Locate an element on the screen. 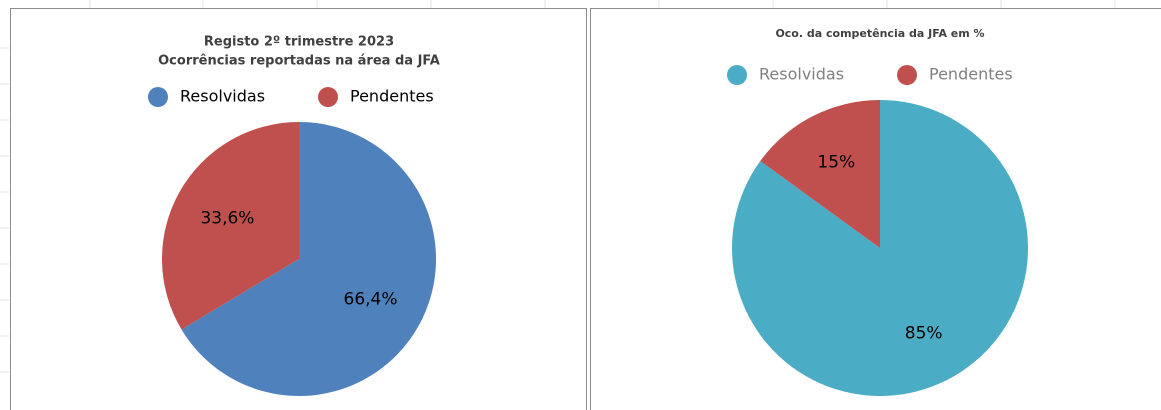 This screenshot has height=410, width=1161. data-label: 15% is located at coordinates (836, 162).